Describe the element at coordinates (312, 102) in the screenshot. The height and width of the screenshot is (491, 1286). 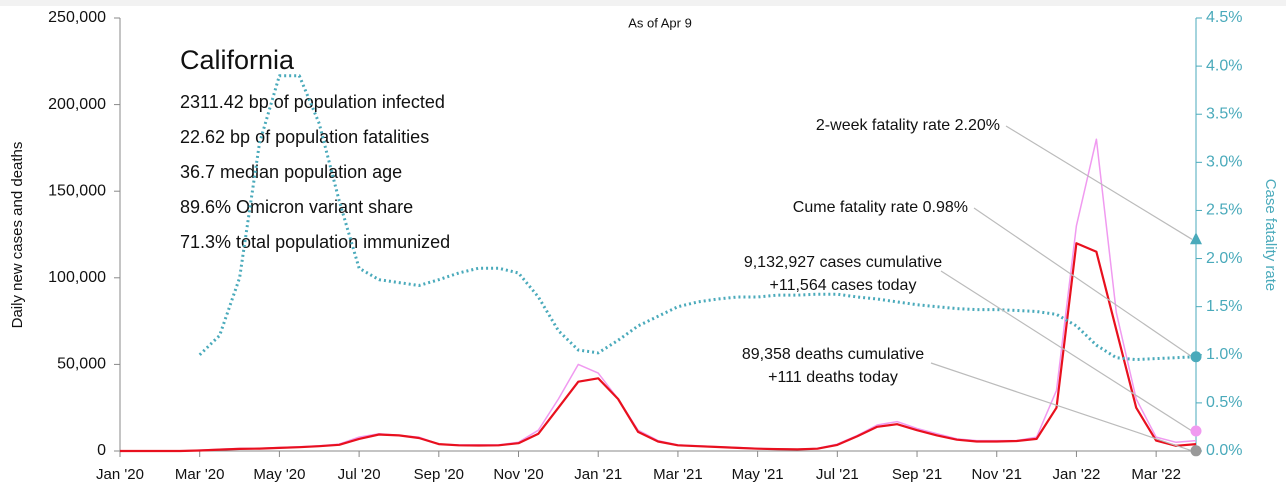
I see `stat-line: 2311.42 bp of population infected` at that location.